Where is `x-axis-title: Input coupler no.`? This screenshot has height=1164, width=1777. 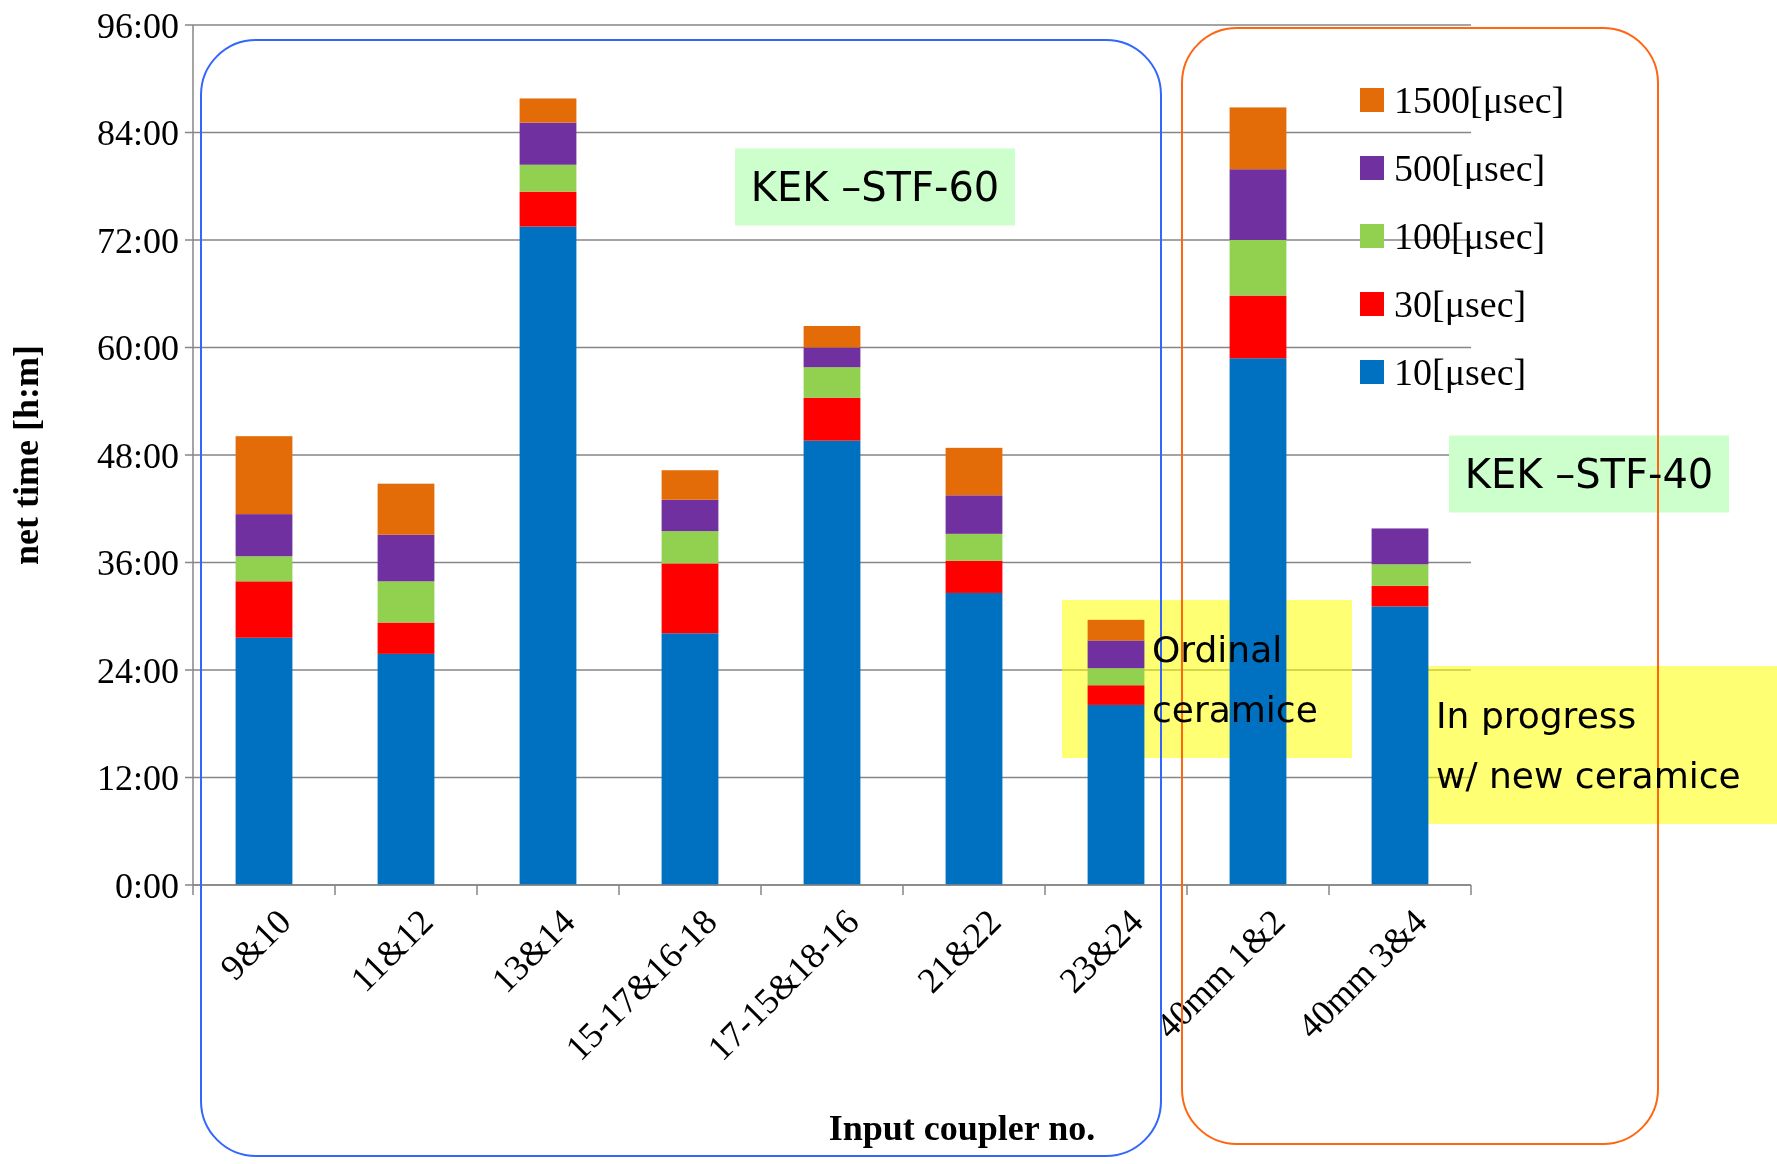 x-axis-title: Input coupler no. is located at coordinates (962, 1128).